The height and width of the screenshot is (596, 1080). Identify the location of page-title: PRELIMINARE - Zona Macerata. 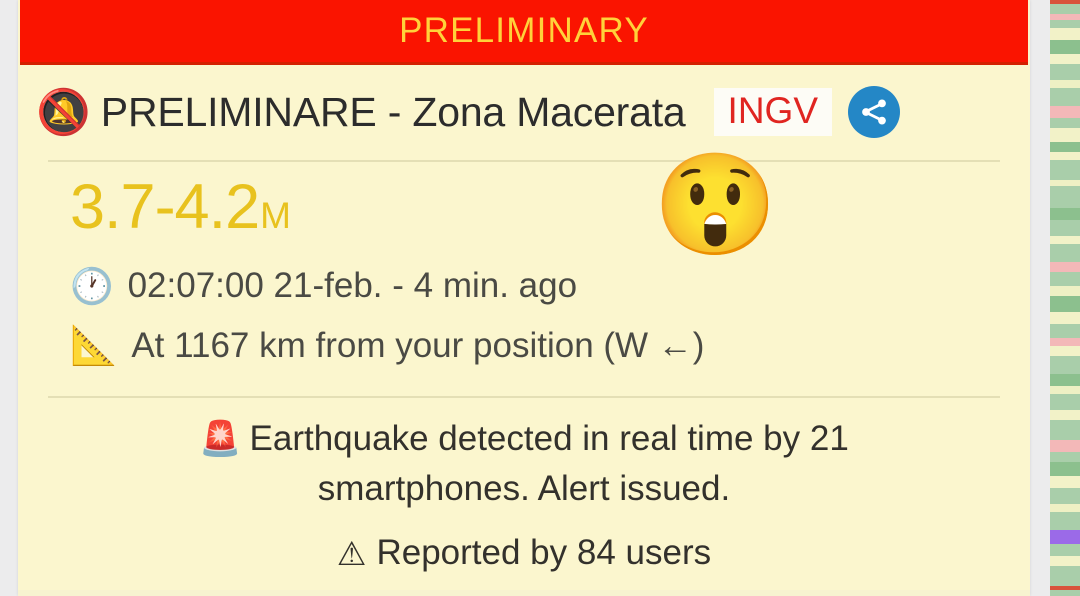
(393, 111).